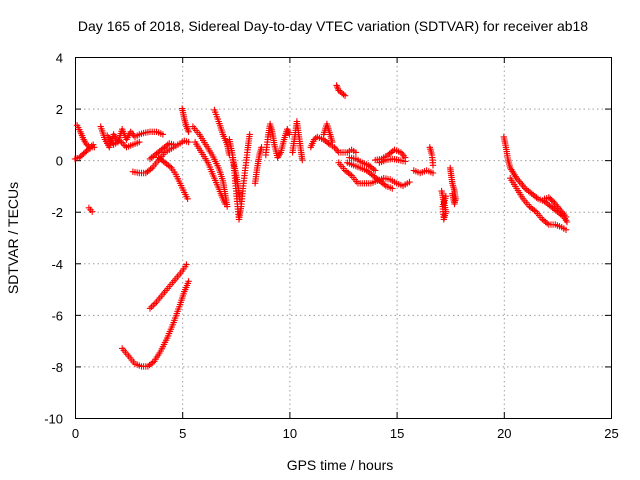  What do you see at coordinates (75, 433) in the screenshot?
I see `x-tick-label: 0` at bounding box center [75, 433].